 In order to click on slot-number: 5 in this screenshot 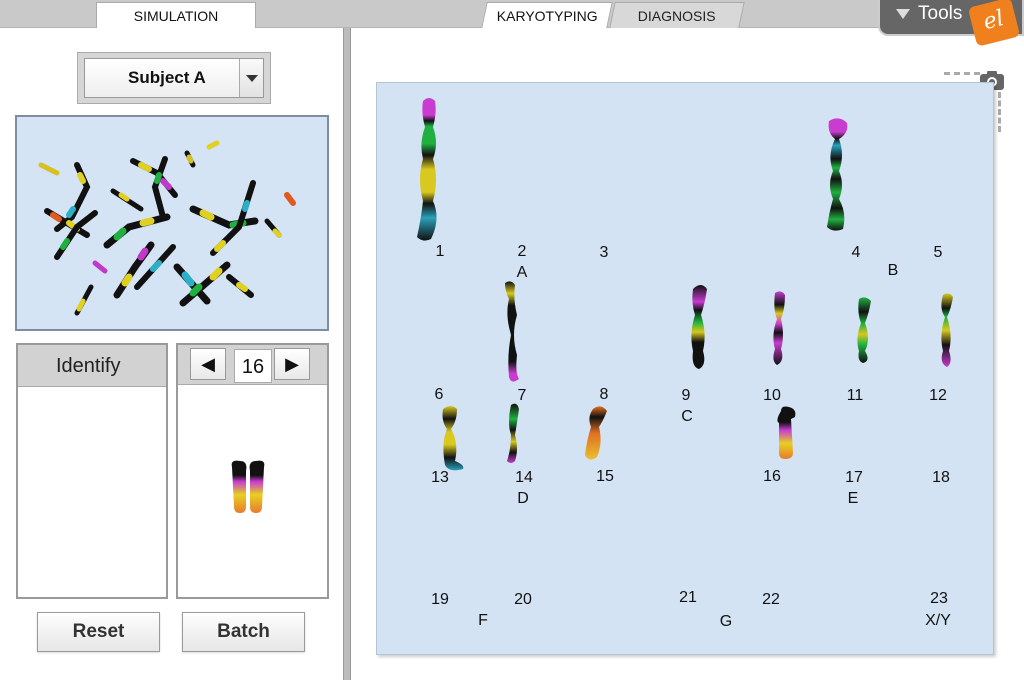, I will do `click(938, 252)`.